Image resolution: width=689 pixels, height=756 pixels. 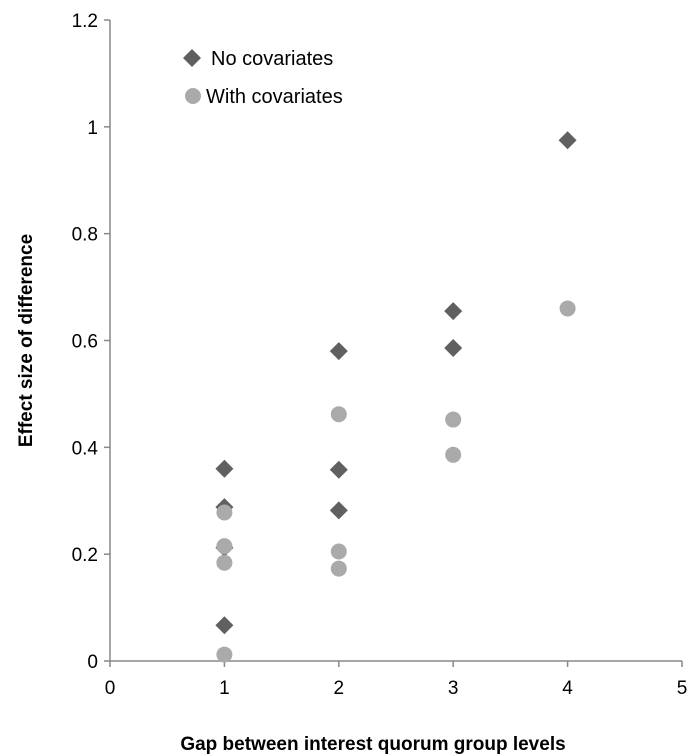 I want to click on legend: No covariates With covariates, so click(x=263, y=78).